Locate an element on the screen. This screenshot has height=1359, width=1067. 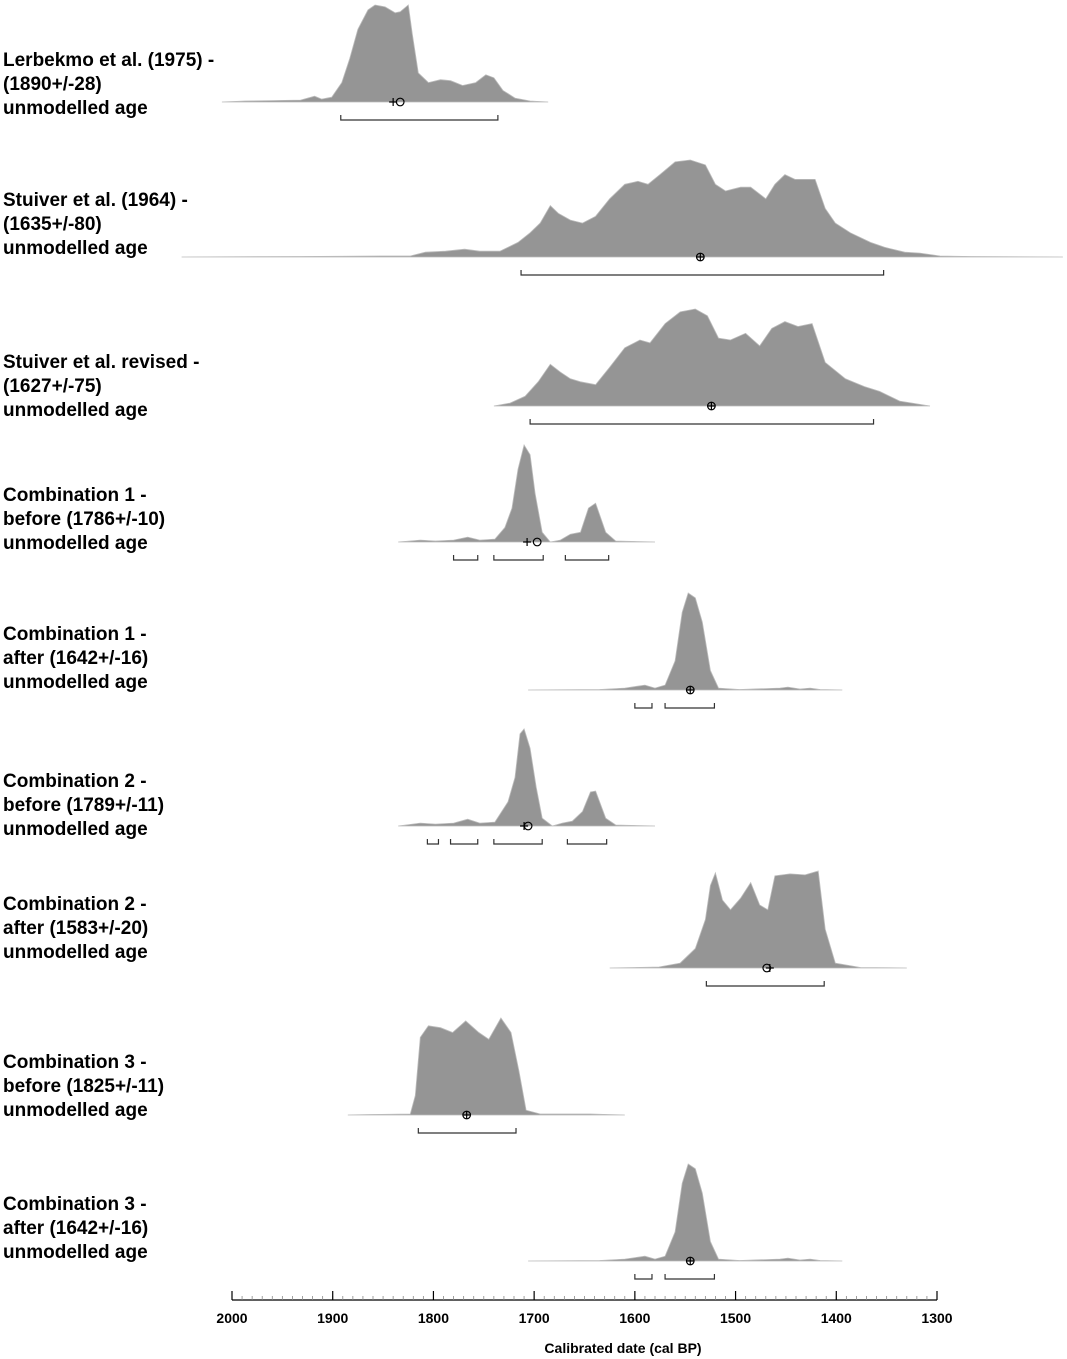
plot-label: Lerbekmo et al. (1975) - is located at coordinates (108, 60).